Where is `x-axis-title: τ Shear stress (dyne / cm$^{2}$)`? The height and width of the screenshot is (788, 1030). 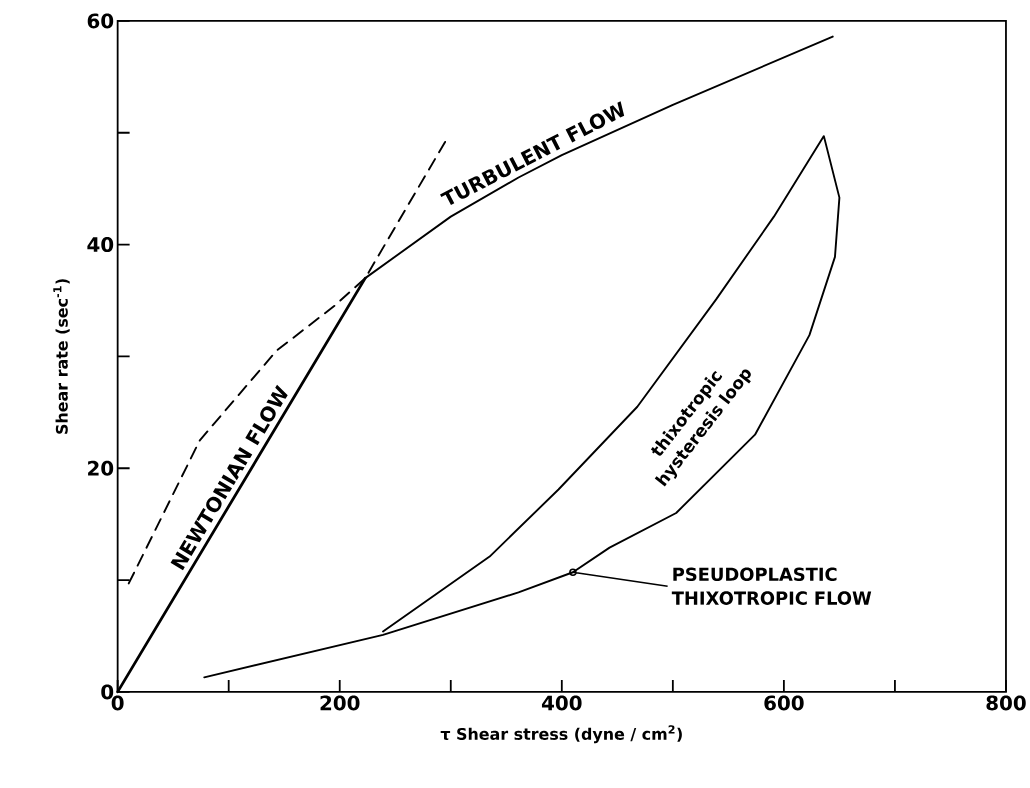 x-axis-title: τ Shear stress (dyne / cm$^{2}$) is located at coordinates (561, 734).